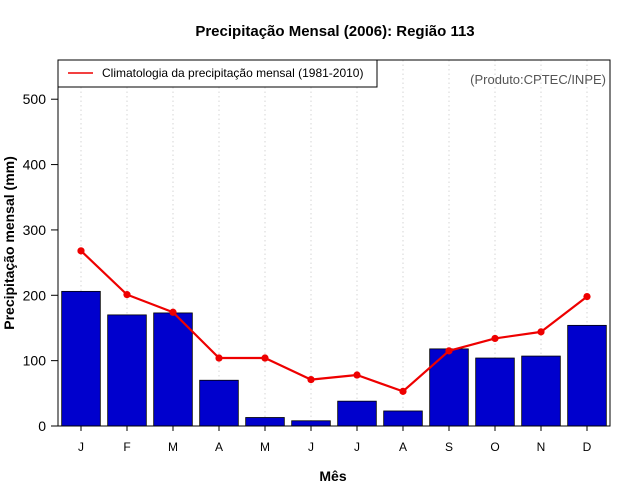 The width and height of the screenshot is (640, 500). I want to click on legend-box, so click(217, 73).